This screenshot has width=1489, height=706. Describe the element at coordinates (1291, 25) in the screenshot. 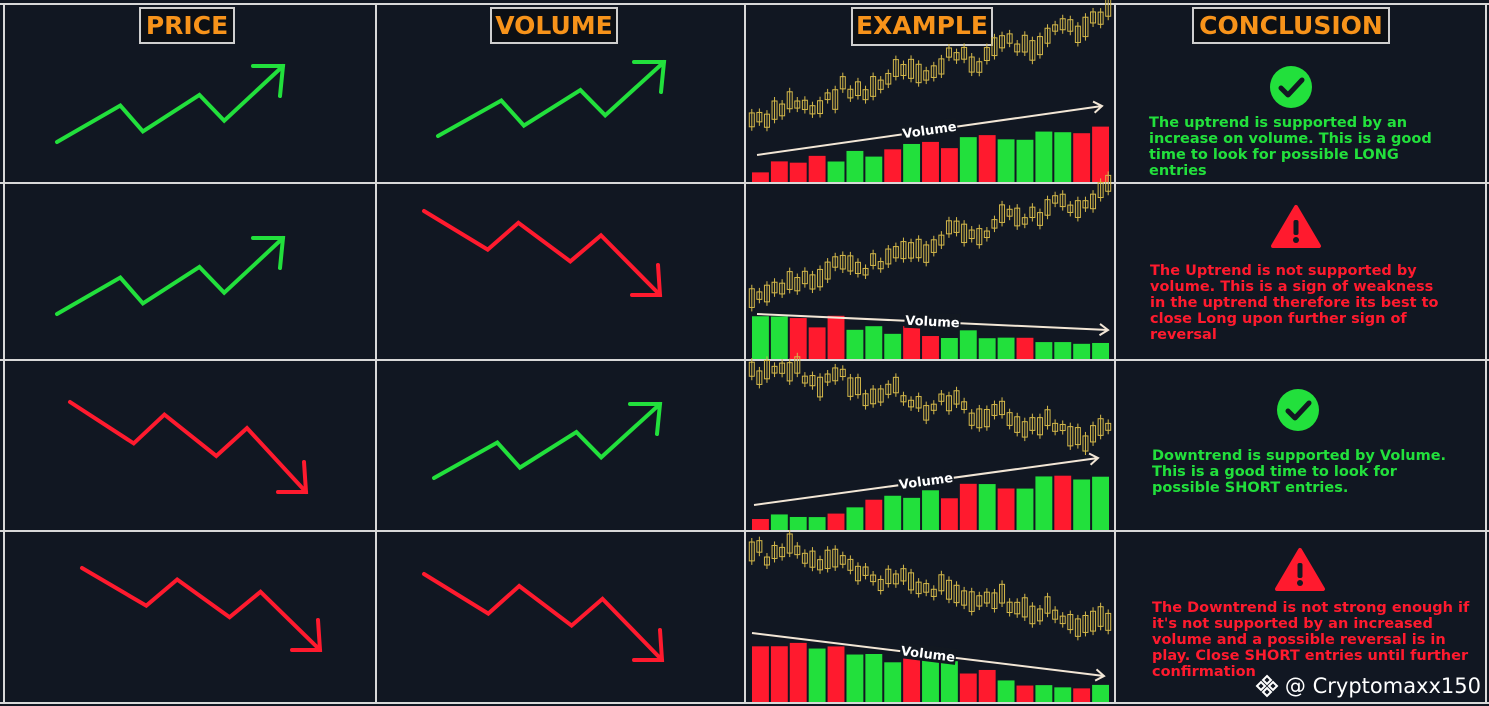

I see `header-conclusion: CONCLUSION` at that location.